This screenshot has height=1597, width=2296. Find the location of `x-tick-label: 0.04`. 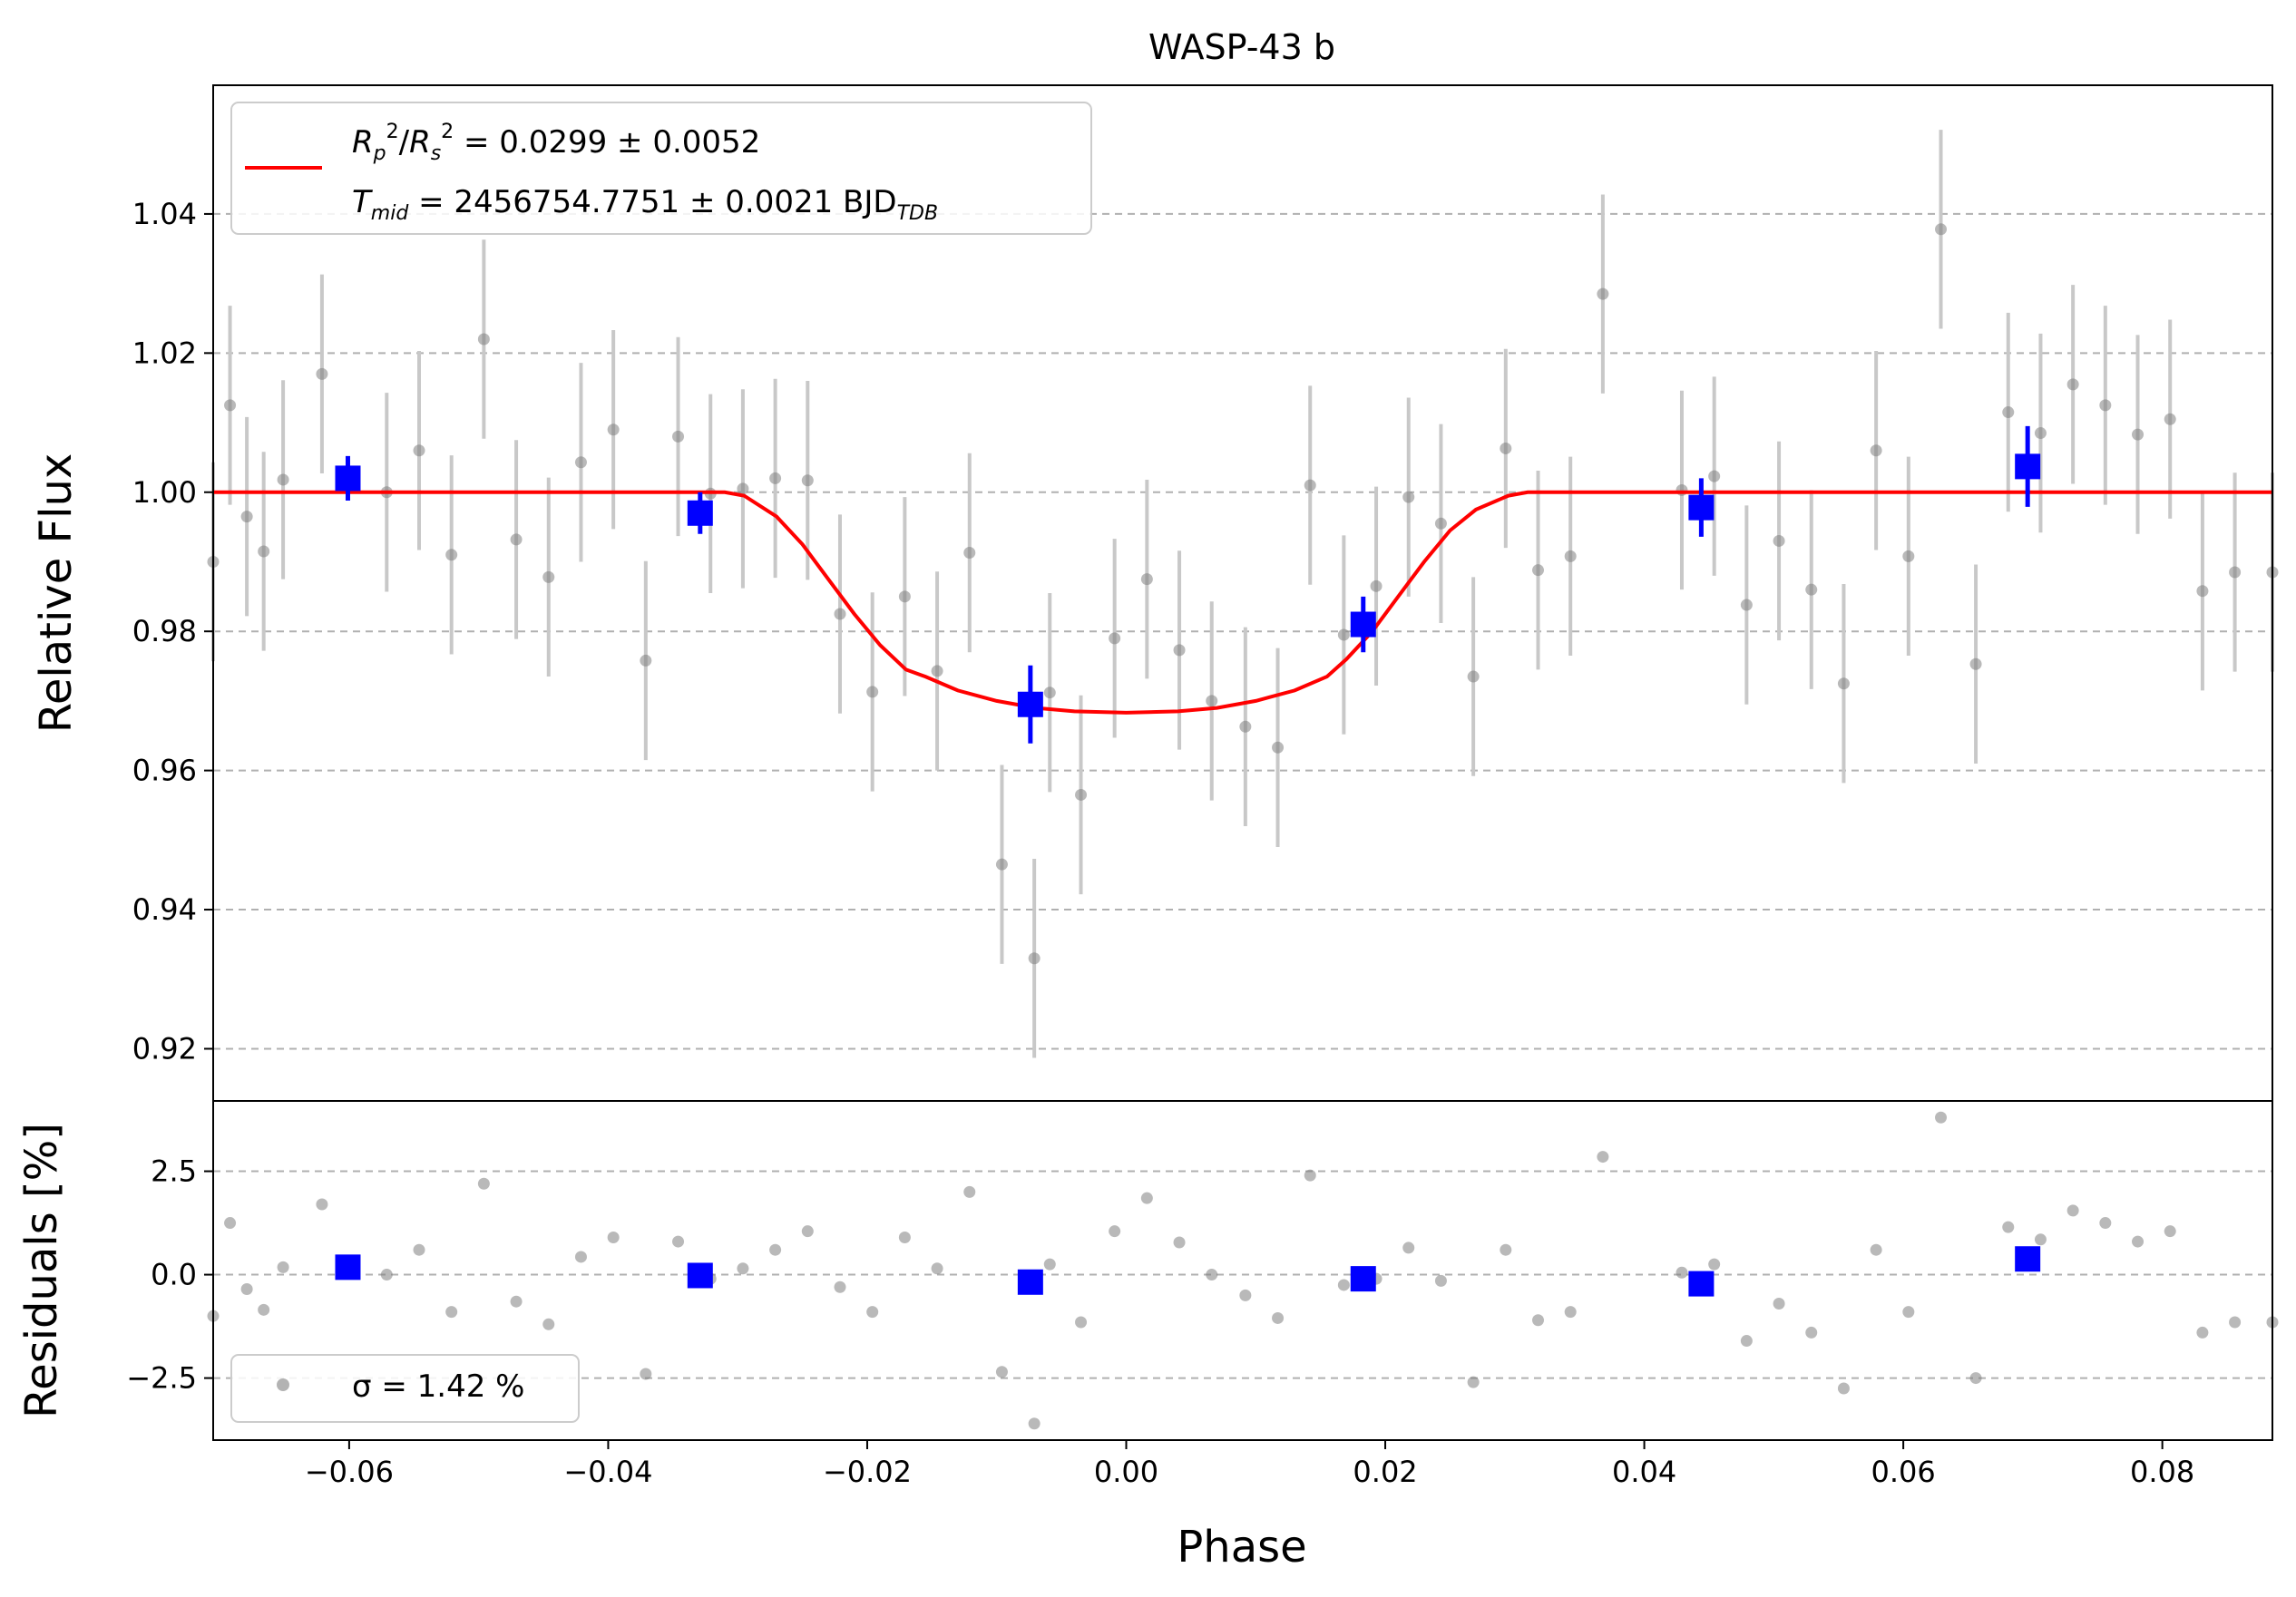

x-tick-label: 0.04 is located at coordinates (1644, 1472).